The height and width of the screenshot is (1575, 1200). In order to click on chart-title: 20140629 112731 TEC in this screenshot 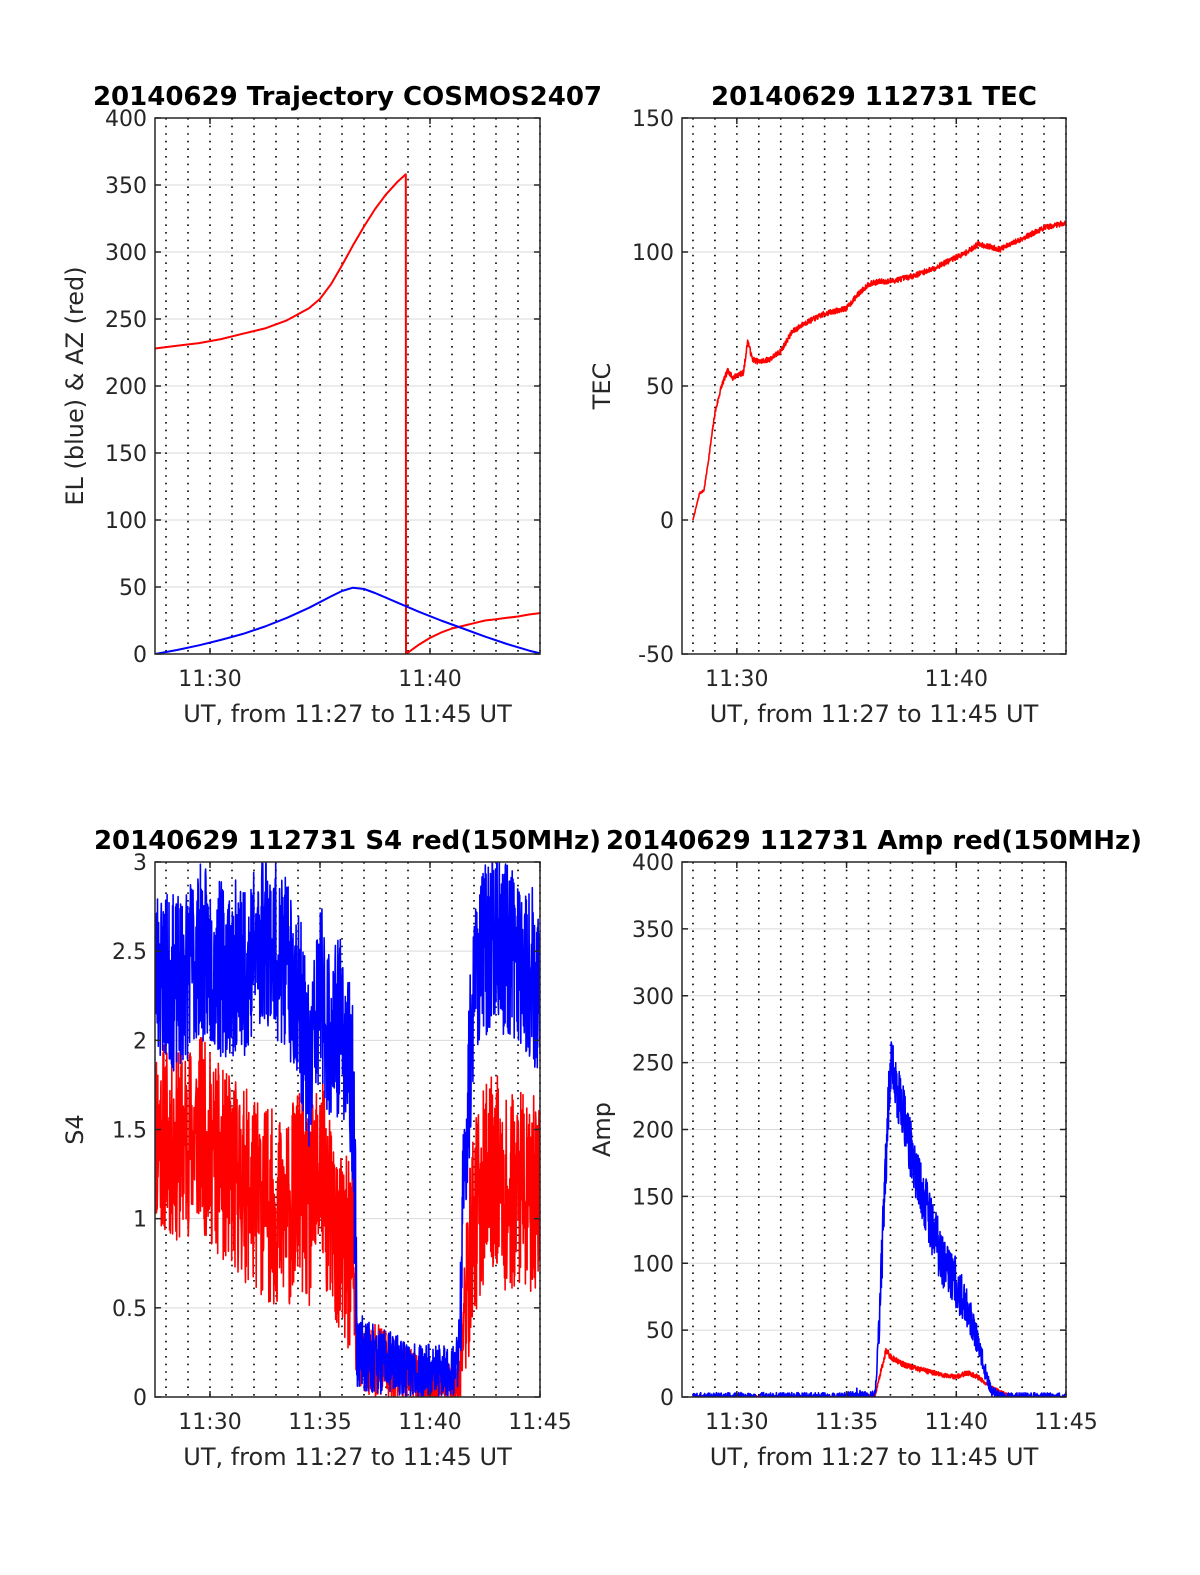, I will do `click(874, 97)`.